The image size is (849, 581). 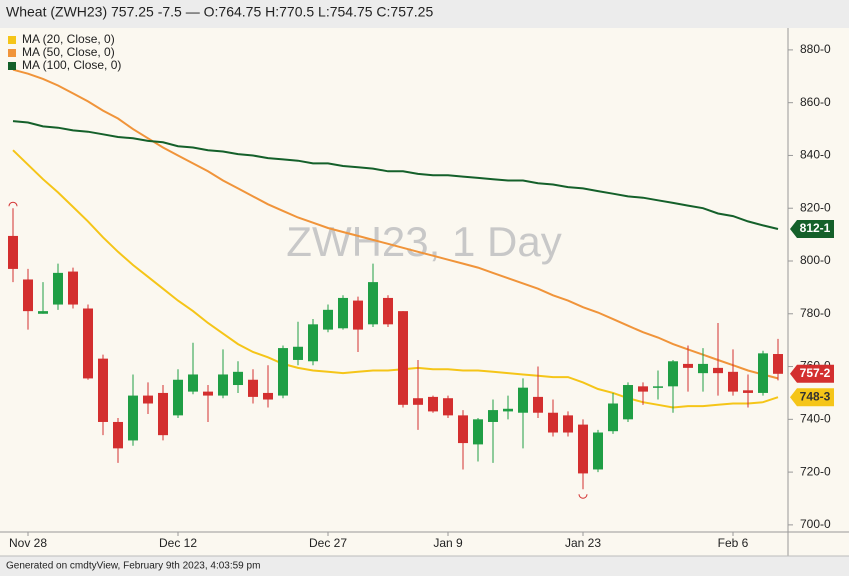 I want to click on y-tick-label: 780-0, so click(x=815, y=313).